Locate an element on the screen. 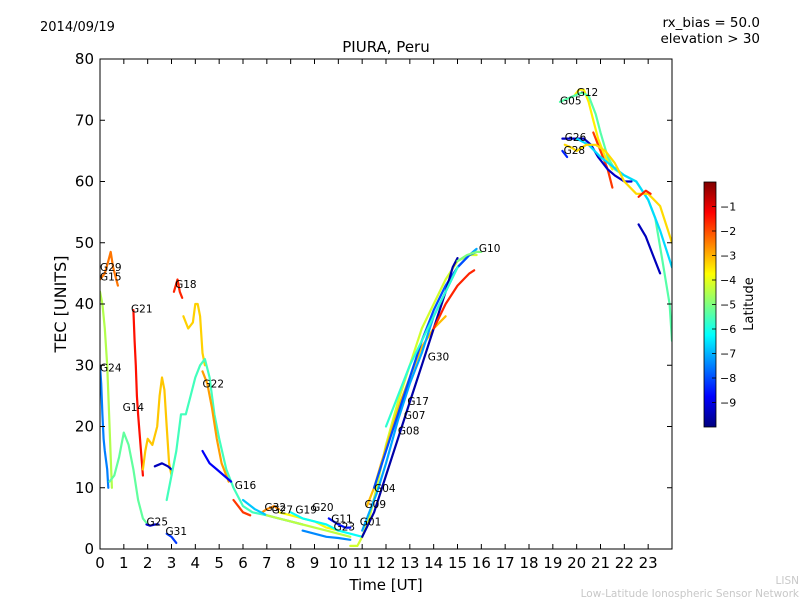 The image size is (800, 600). series-g29 is located at coordinates (109, 268).